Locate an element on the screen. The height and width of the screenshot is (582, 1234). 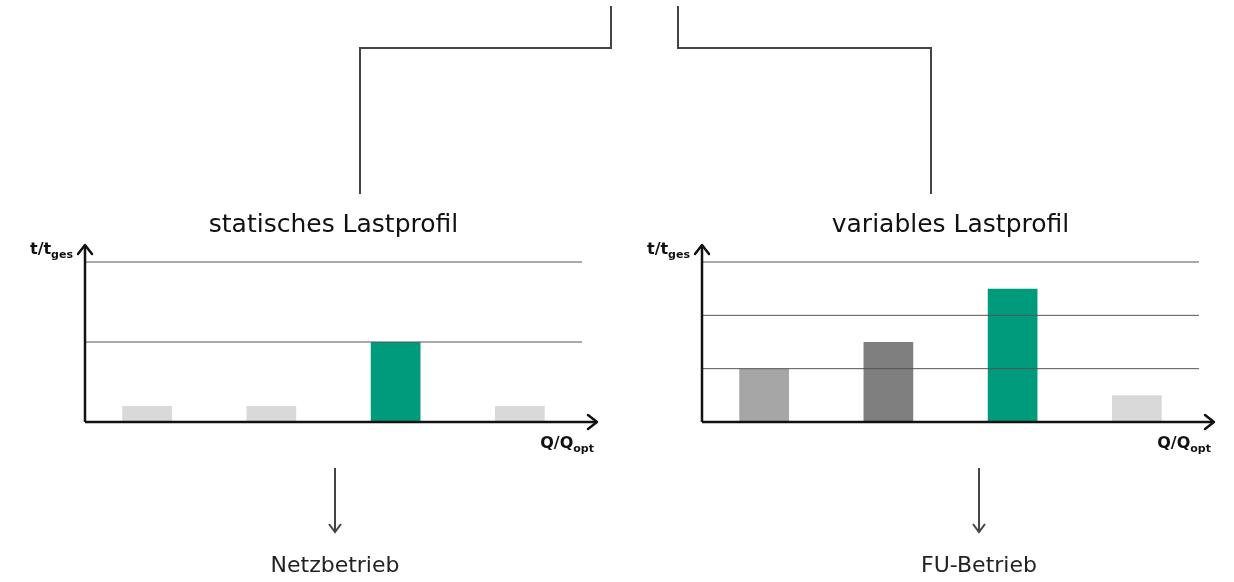
chart-title: statisches Lastprofil is located at coordinates (333, 223).